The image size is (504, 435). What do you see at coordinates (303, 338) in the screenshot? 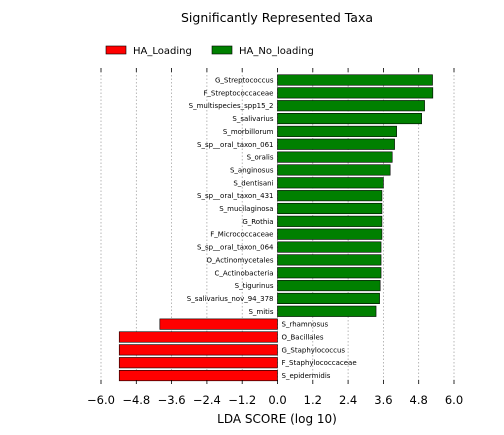
I see `bar-label: O_Bacillales` at bounding box center [303, 338].